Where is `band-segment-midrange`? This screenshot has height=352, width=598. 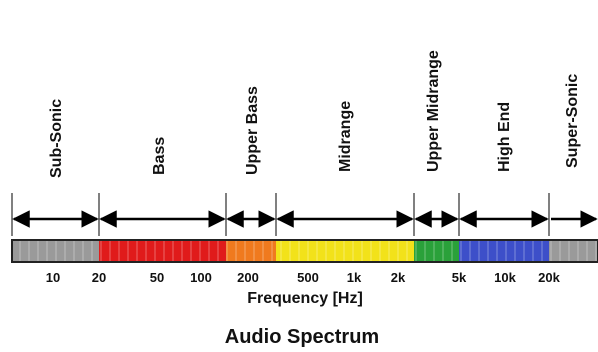 band-segment-midrange is located at coordinates (345, 251).